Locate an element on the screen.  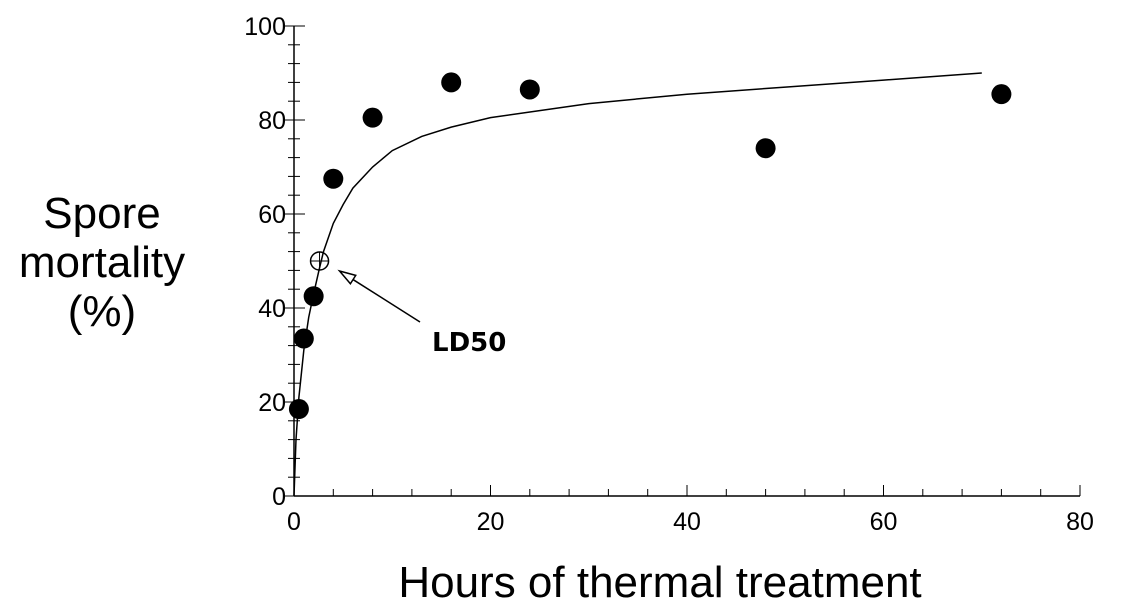
x-axis-title: Hours of thermal treatment is located at coordinates (659, 582).